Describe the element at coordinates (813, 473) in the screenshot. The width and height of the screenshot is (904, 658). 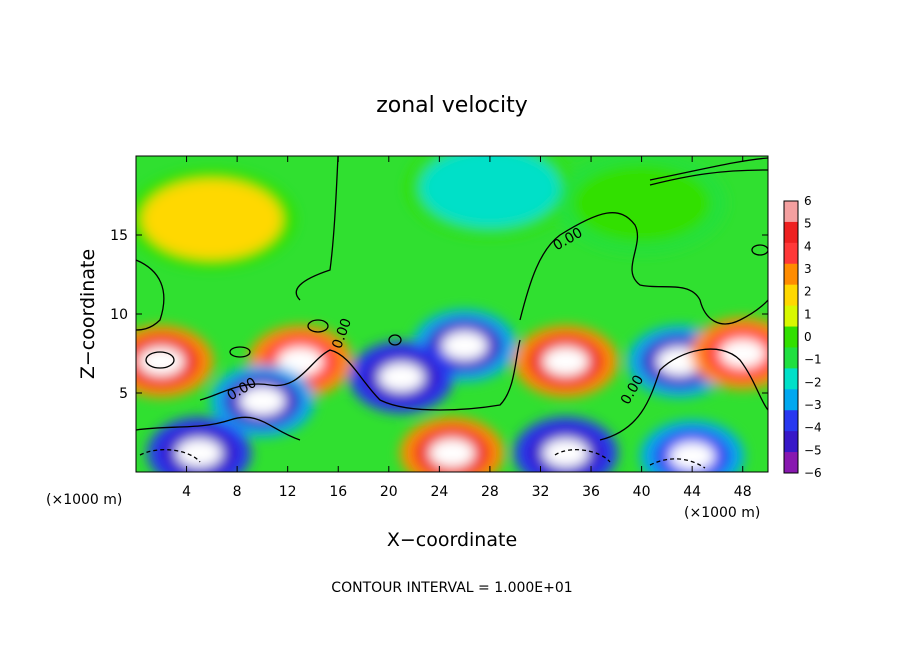
I see `colorbar-tick-label-12: −6` at that location.